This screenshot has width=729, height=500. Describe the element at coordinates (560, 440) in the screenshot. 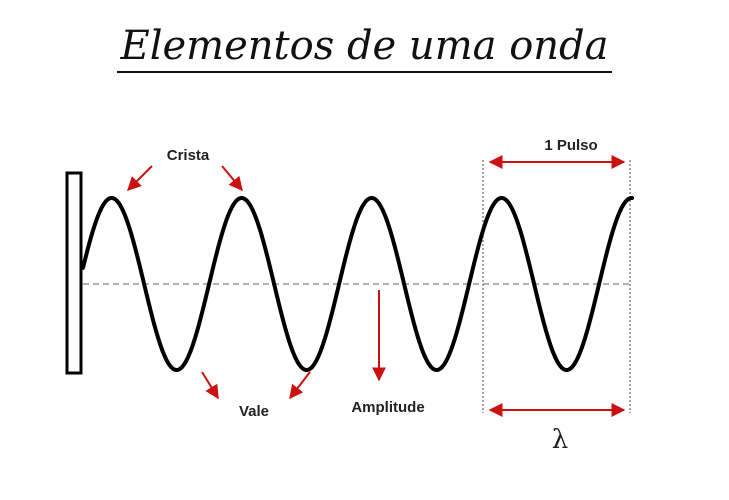

I see `lambda-symbol: λ` at that location.